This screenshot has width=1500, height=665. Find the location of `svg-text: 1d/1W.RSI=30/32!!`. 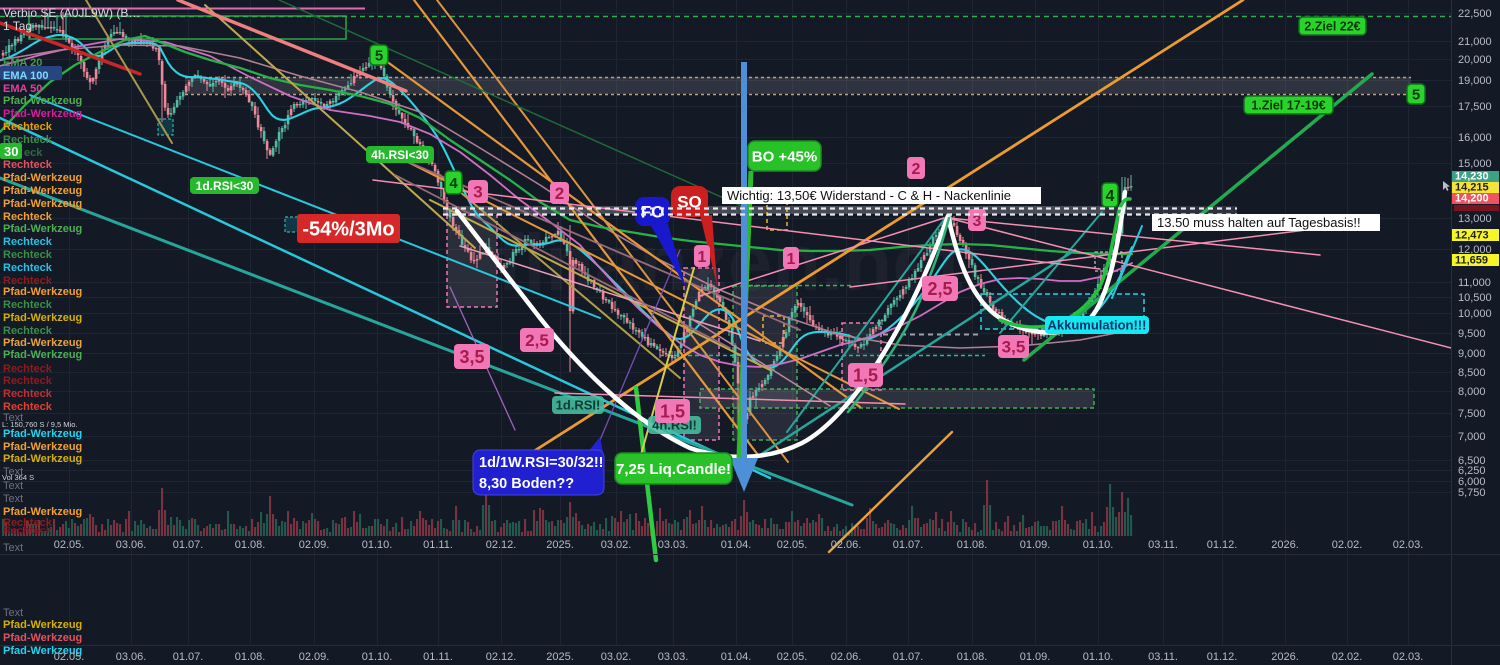

svg-text: 1d/1W.RSI=30/32!! is located at coordinates (541, 463).